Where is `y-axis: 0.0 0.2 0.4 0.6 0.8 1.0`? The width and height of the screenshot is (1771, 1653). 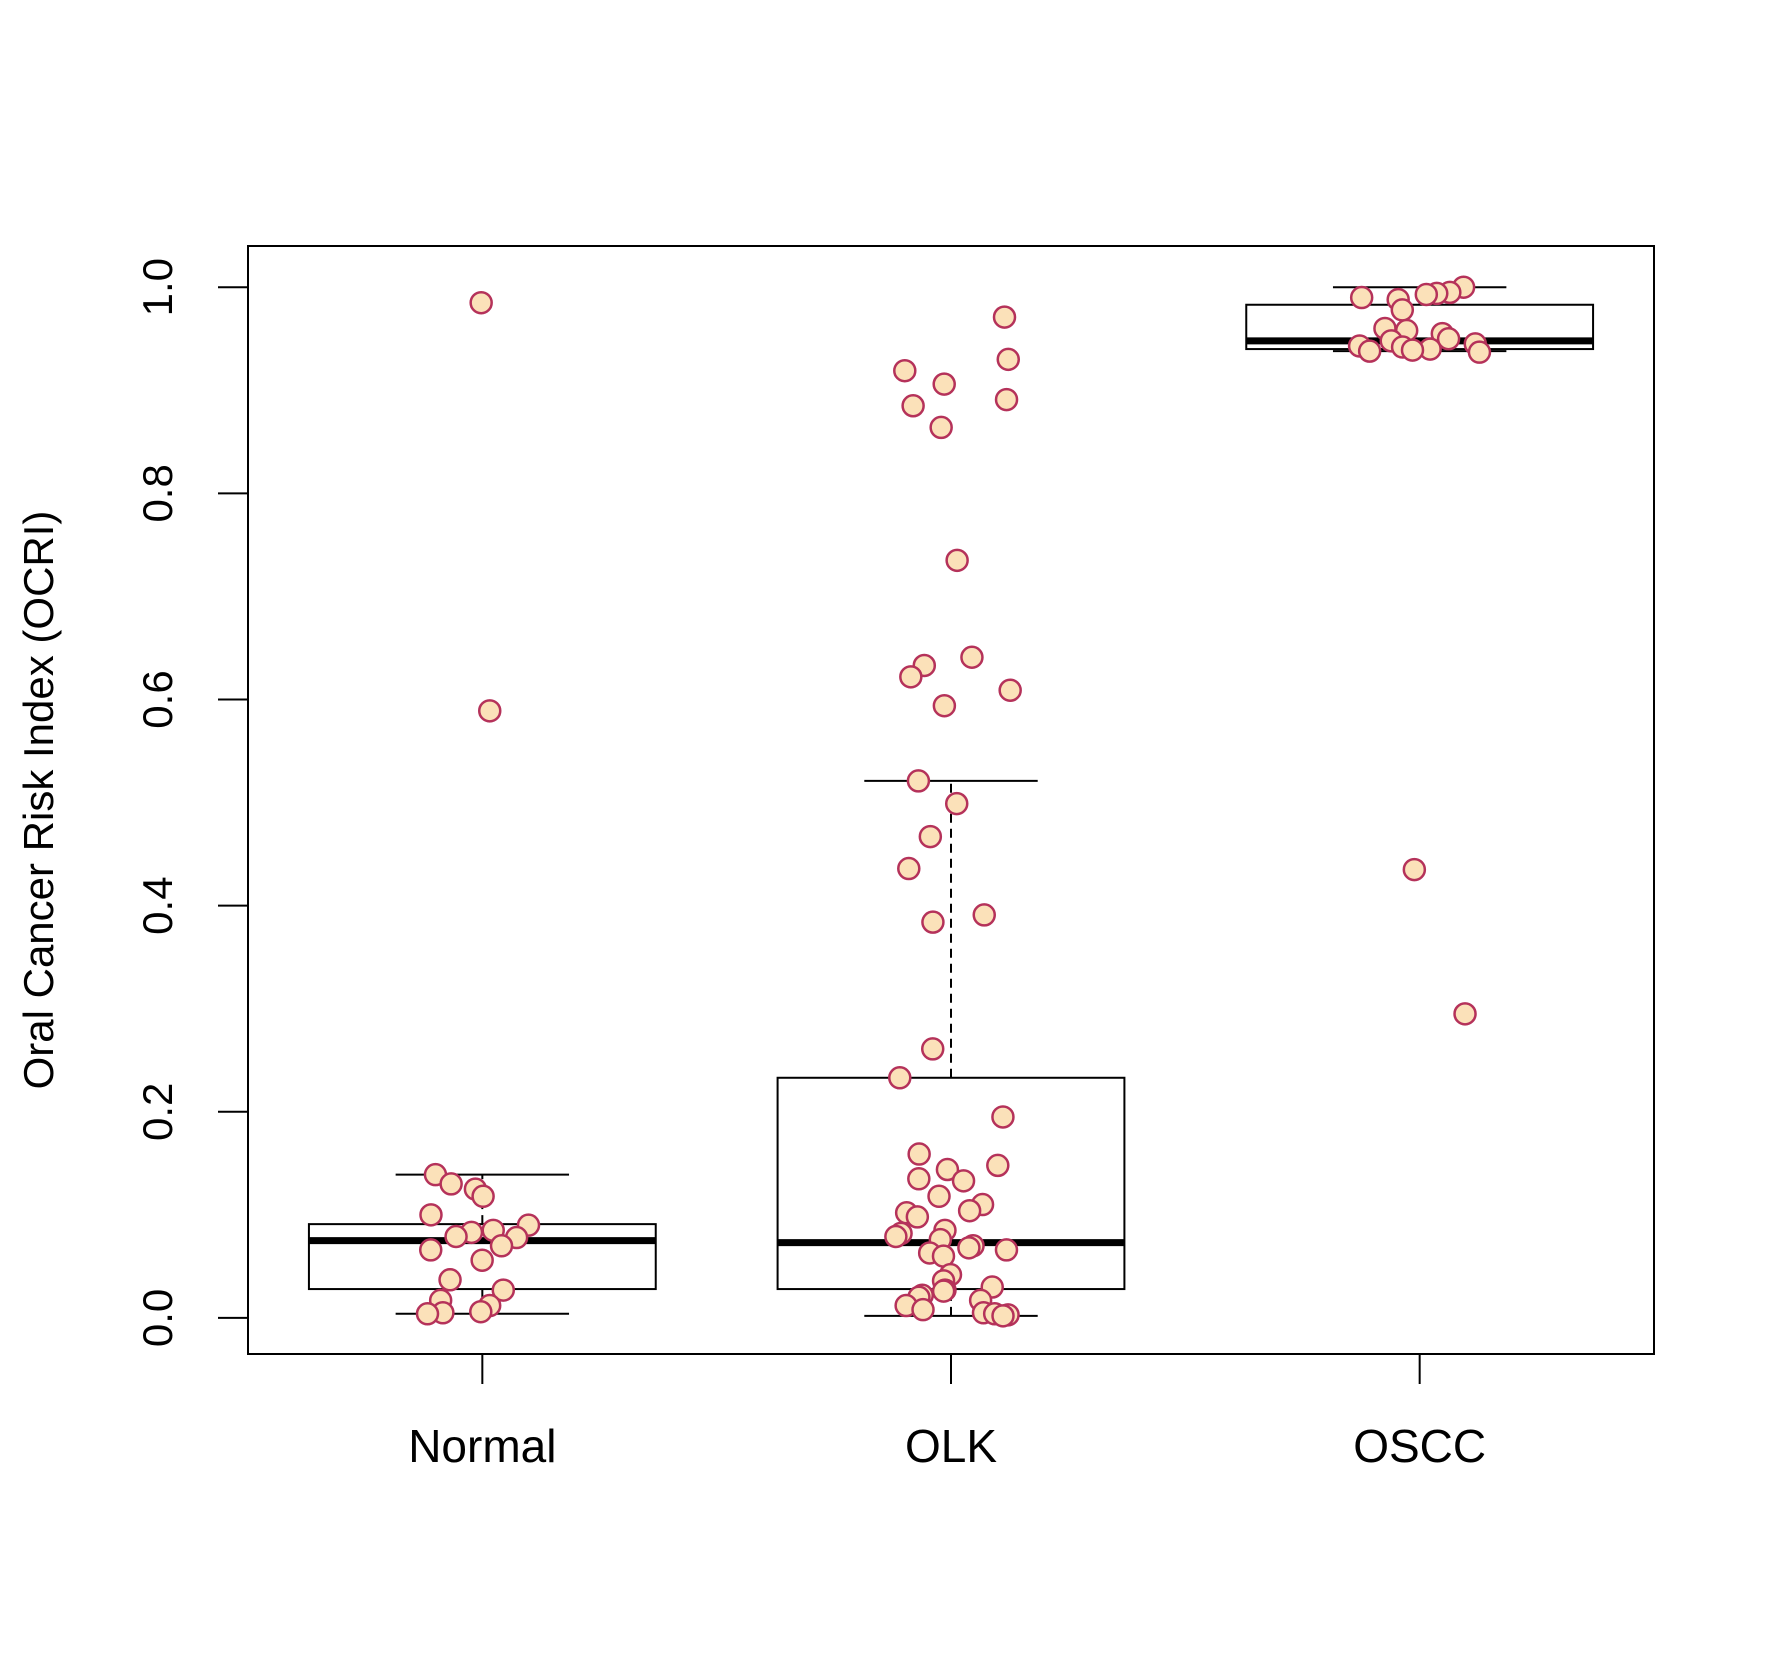 y-axis: 0.0 0.2 0.4 0.6 0.8 1.0 is located at coordinates (191, 802).